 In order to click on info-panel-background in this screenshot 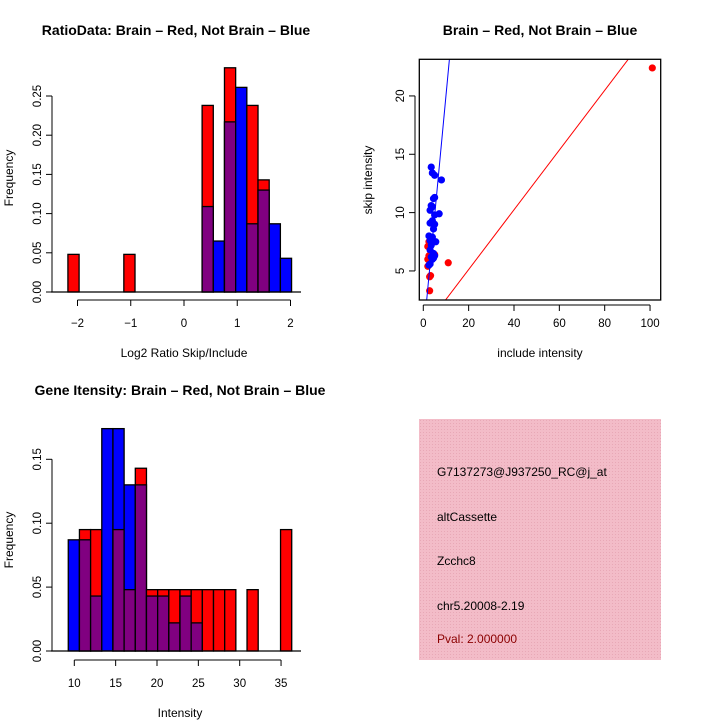, I will do `click(540, 539)`.